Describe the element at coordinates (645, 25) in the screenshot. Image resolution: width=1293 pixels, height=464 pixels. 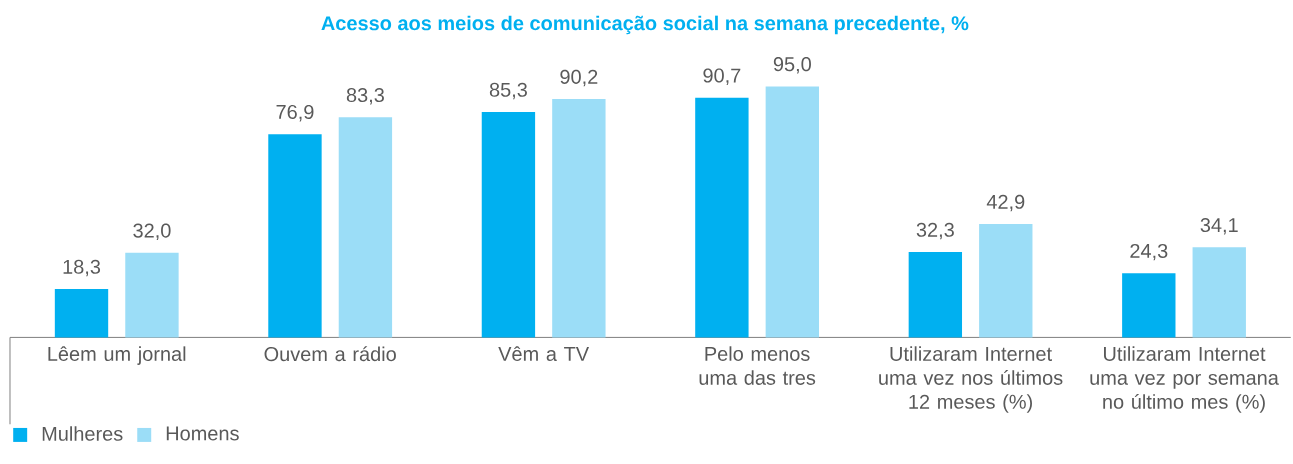
I see `chart-title: Acesso aos meios de comunicação social na semana precedente, %` at that location.